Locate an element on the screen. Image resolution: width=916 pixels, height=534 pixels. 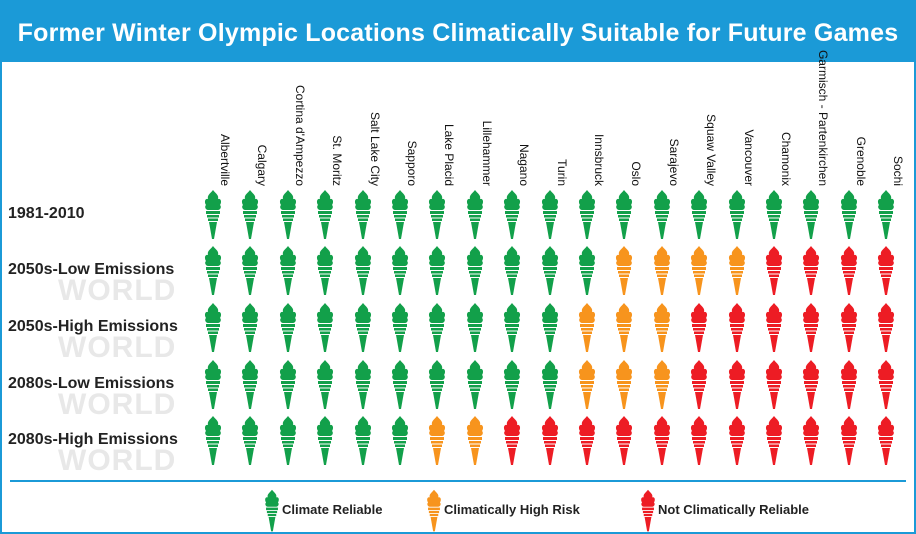
row-label: 2050s-High Emissions is located at coordinates (93, 326).